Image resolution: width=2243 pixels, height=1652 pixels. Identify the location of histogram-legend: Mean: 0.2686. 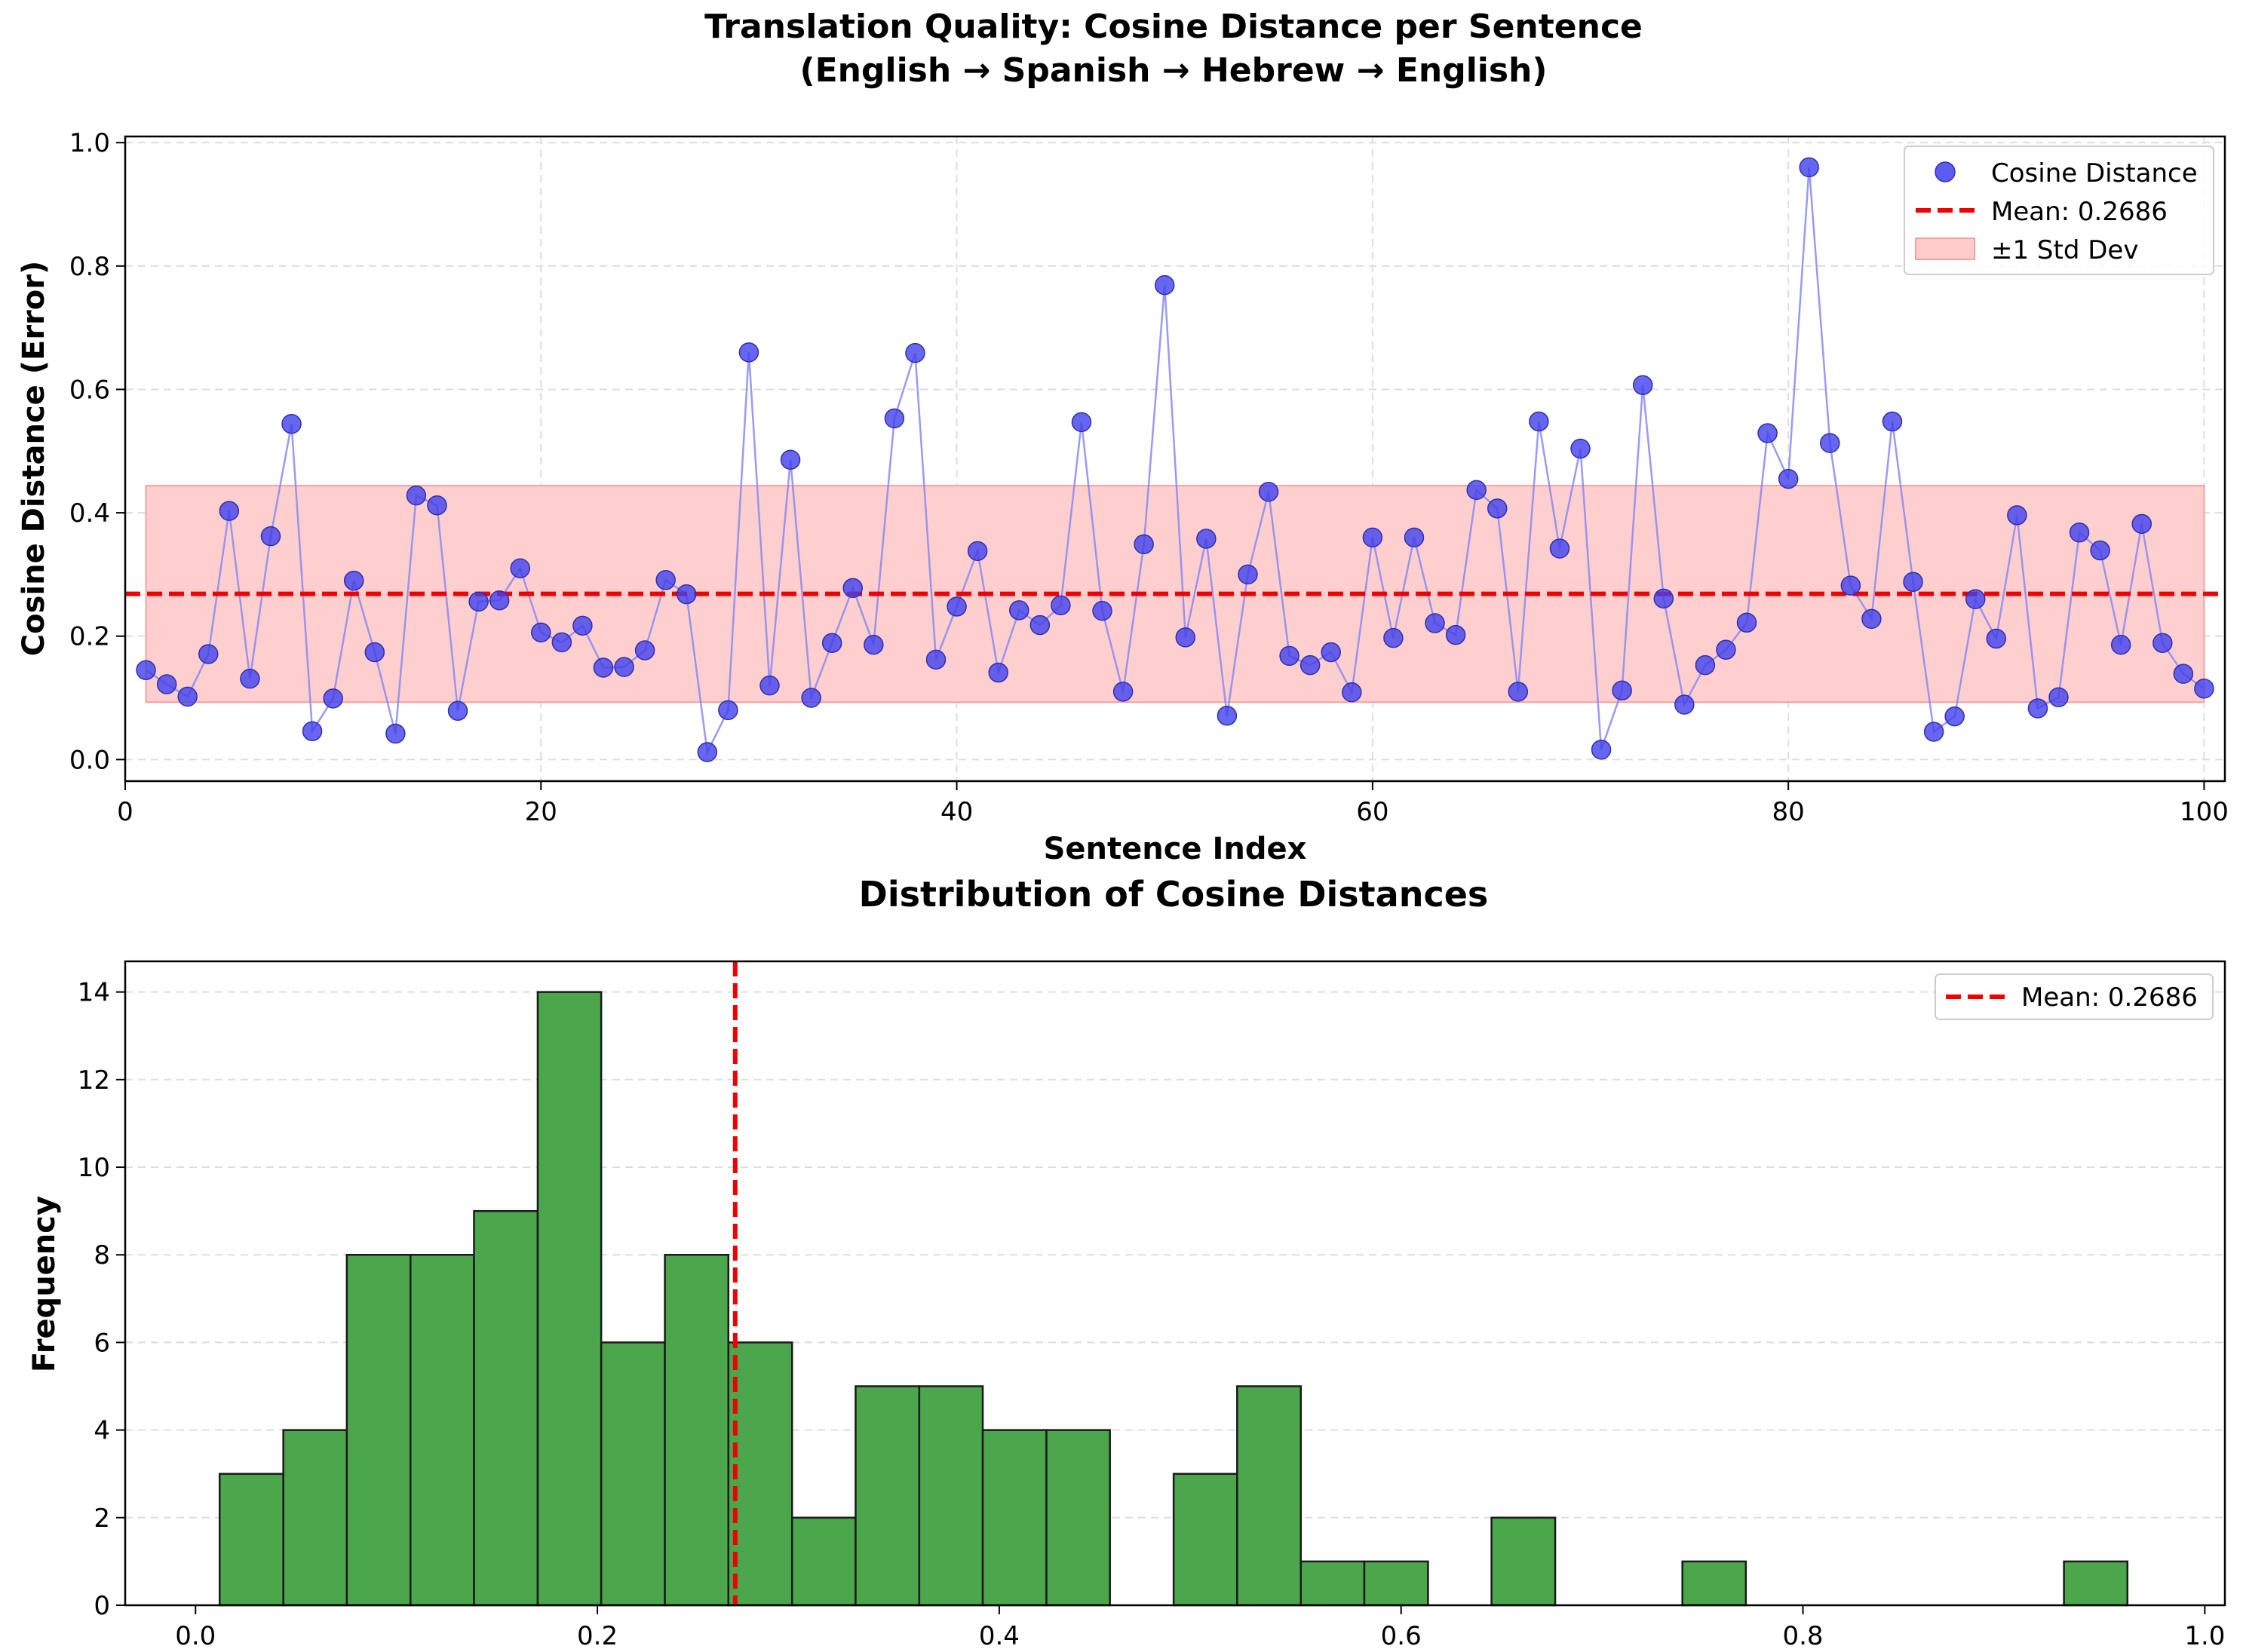
(2074, 996).